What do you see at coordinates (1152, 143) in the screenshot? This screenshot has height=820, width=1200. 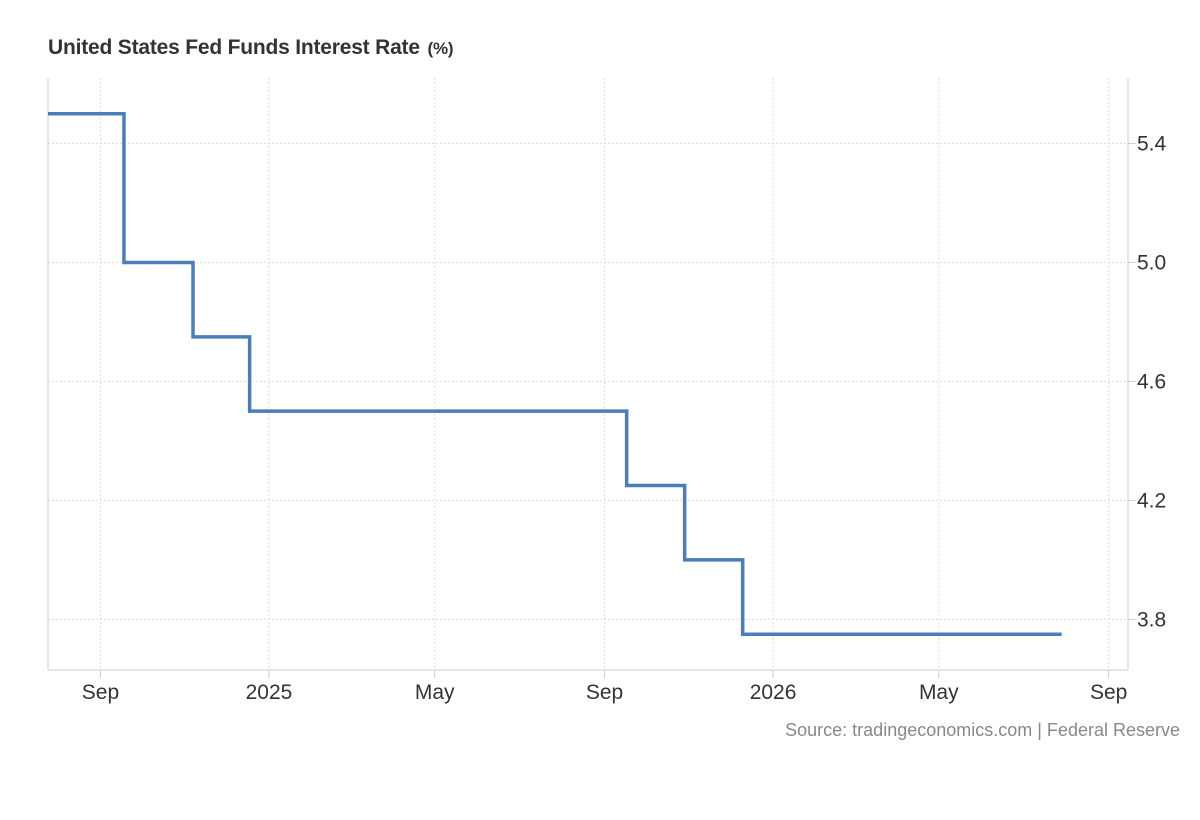 I see `y-tick-label: 5.4` at bounding box center [1152, 143].